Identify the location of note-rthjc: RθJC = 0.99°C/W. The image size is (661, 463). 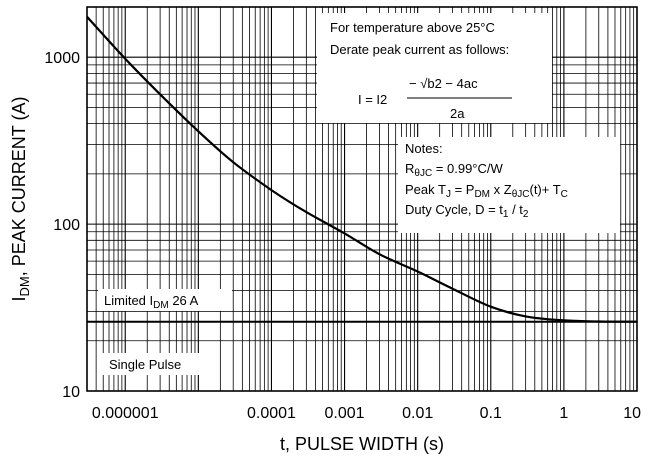
(454, 170).